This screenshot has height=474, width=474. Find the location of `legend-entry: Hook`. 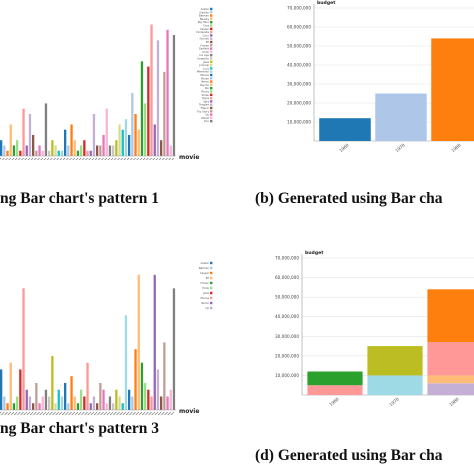

legend-entry: Hook is located at coordinates (205, 288).